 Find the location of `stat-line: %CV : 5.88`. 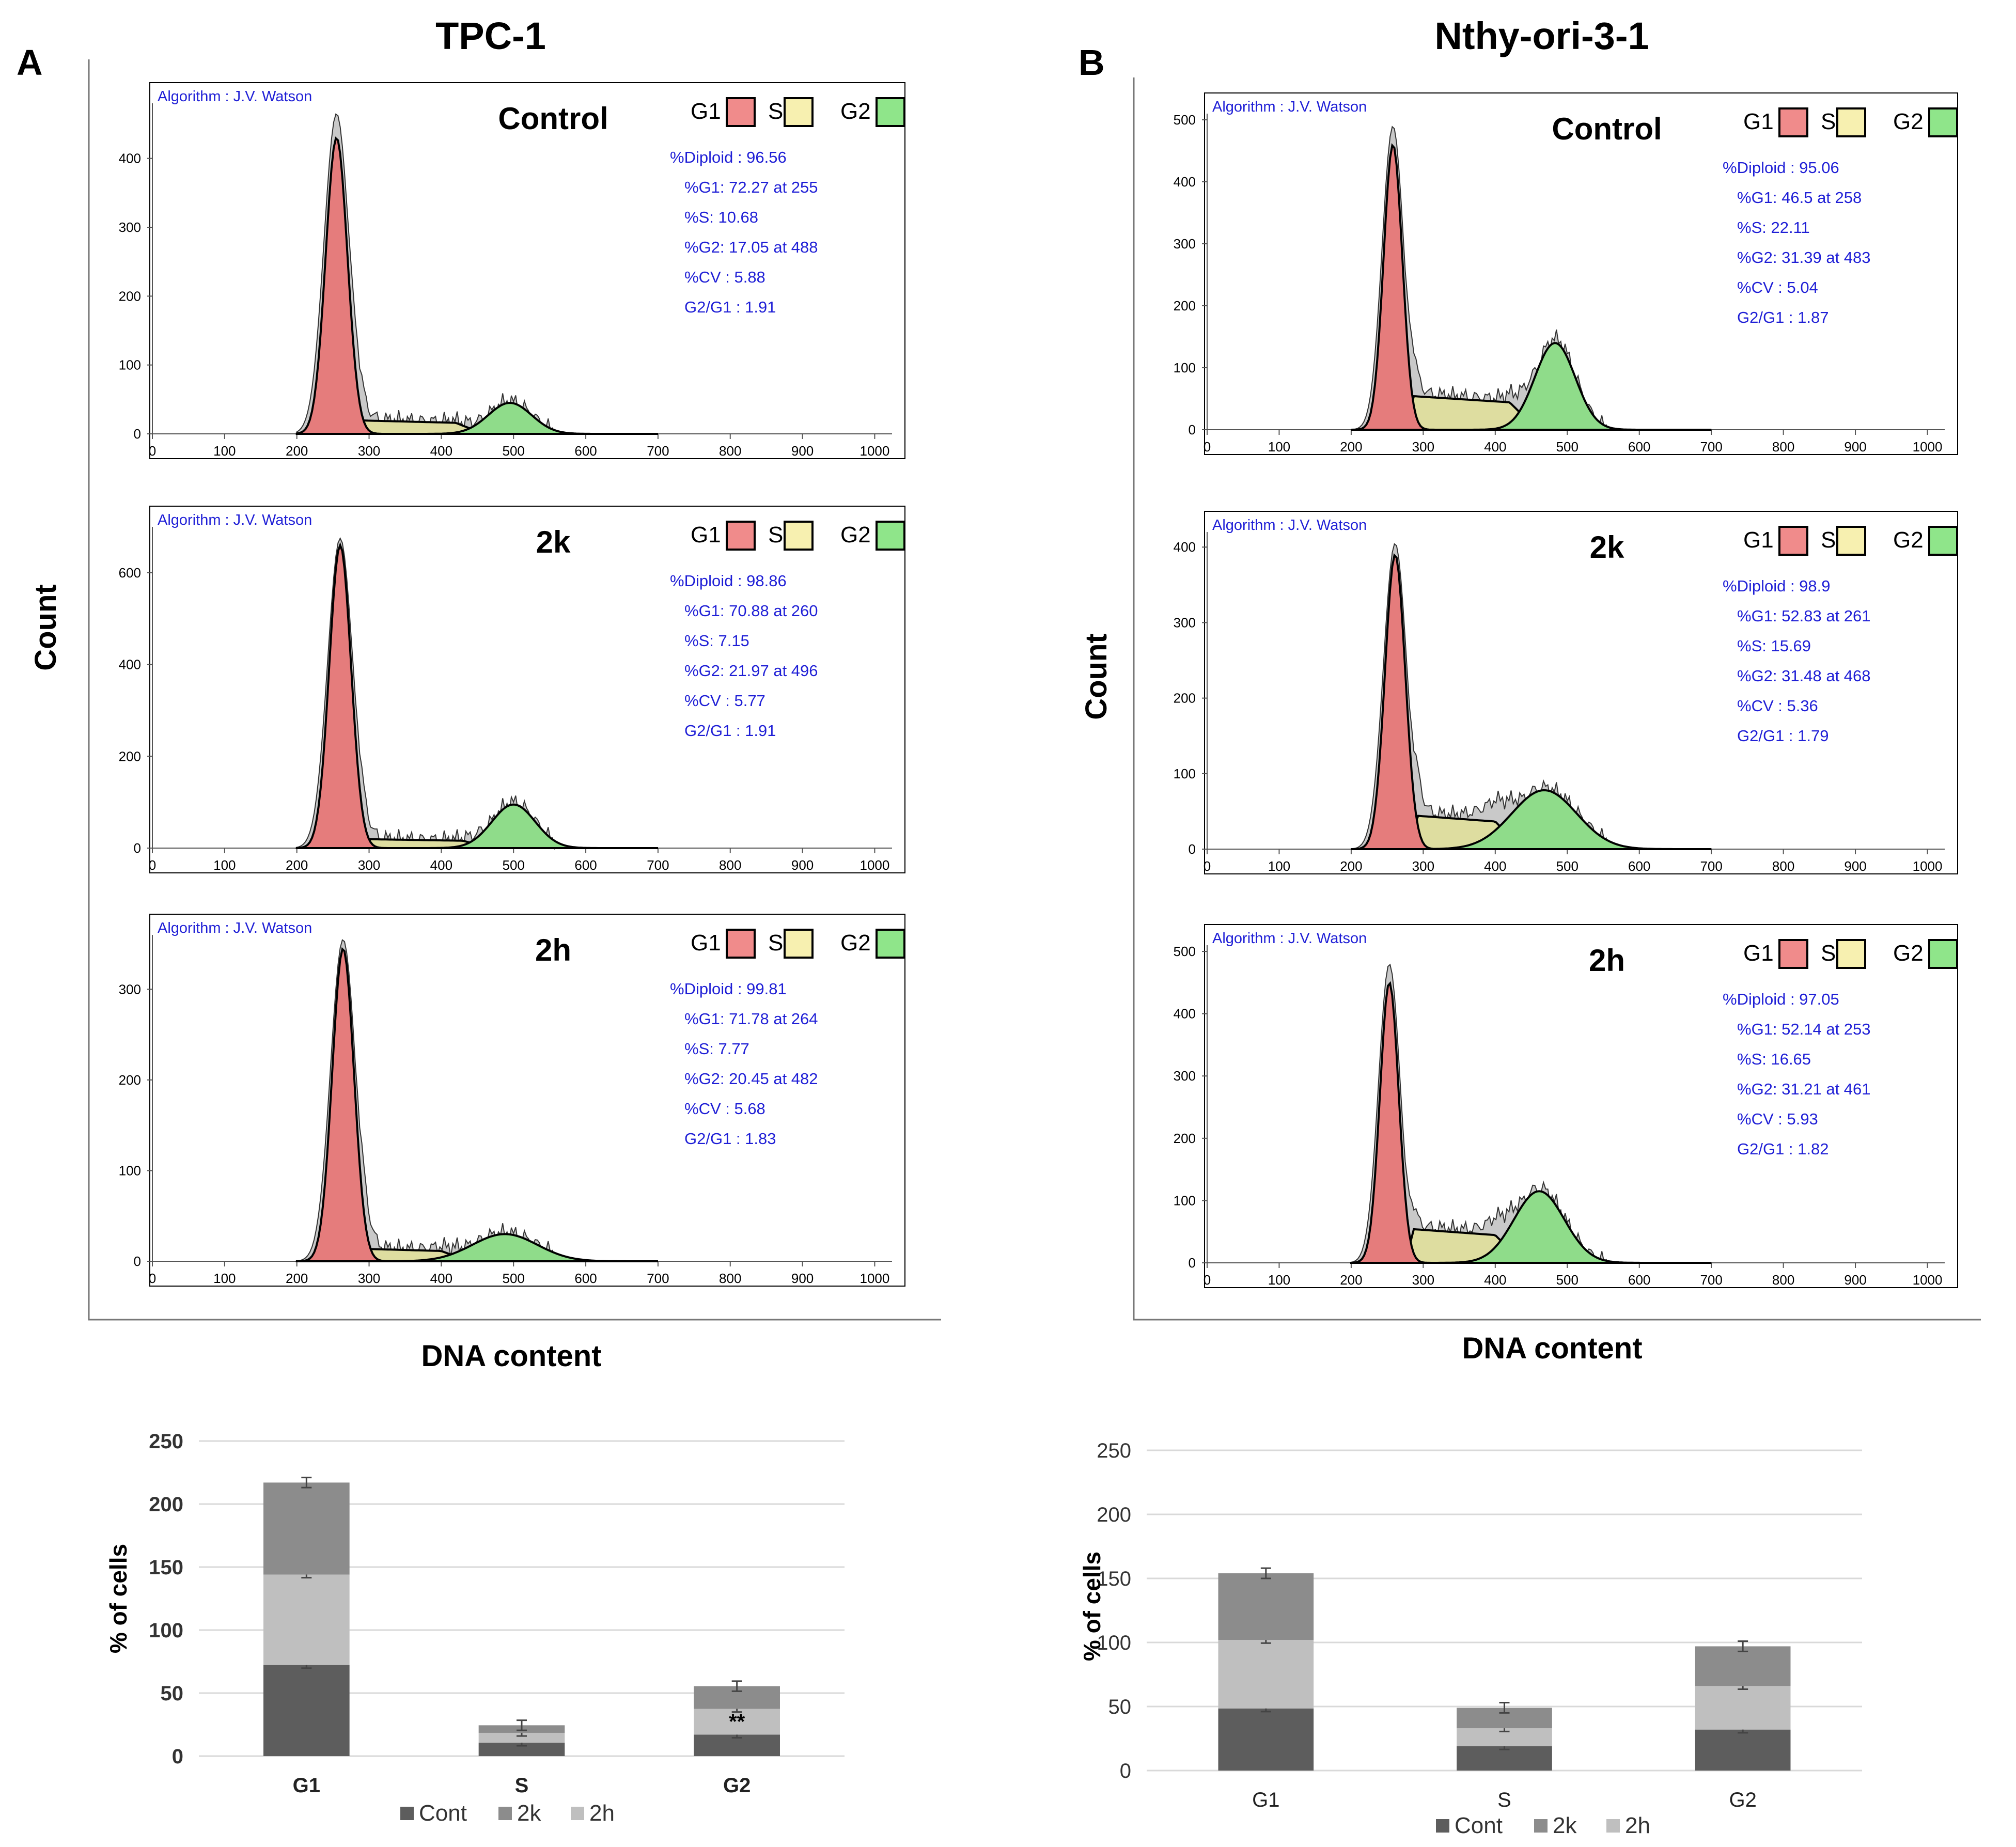

stat-line: %CV : 5.88 is located at coordinates (724, 277).